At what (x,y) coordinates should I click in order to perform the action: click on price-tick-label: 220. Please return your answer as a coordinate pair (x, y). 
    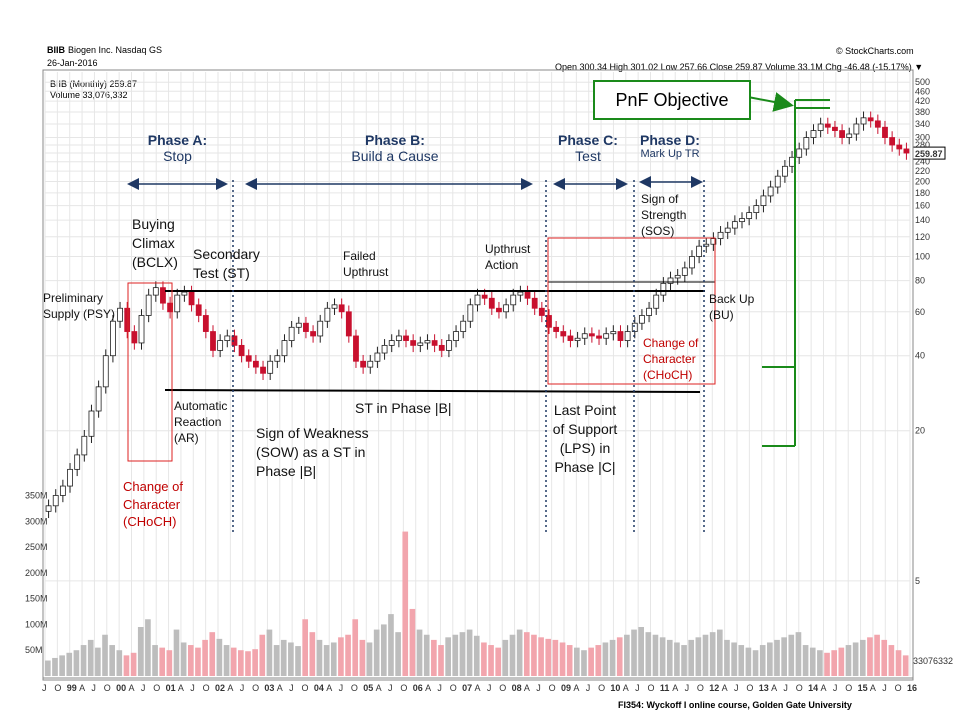
    Looking at the image, I should click on (922, 171).